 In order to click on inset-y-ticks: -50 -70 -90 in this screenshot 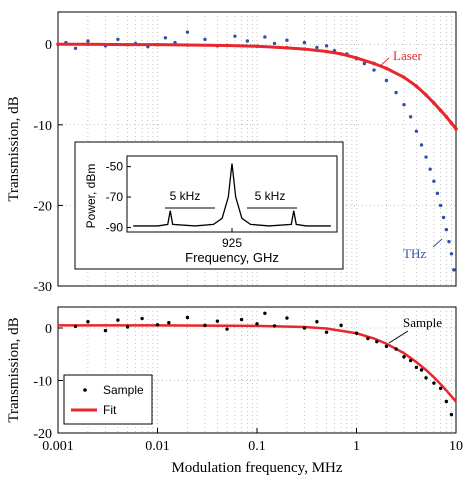, I will do `click(169, 197)`.